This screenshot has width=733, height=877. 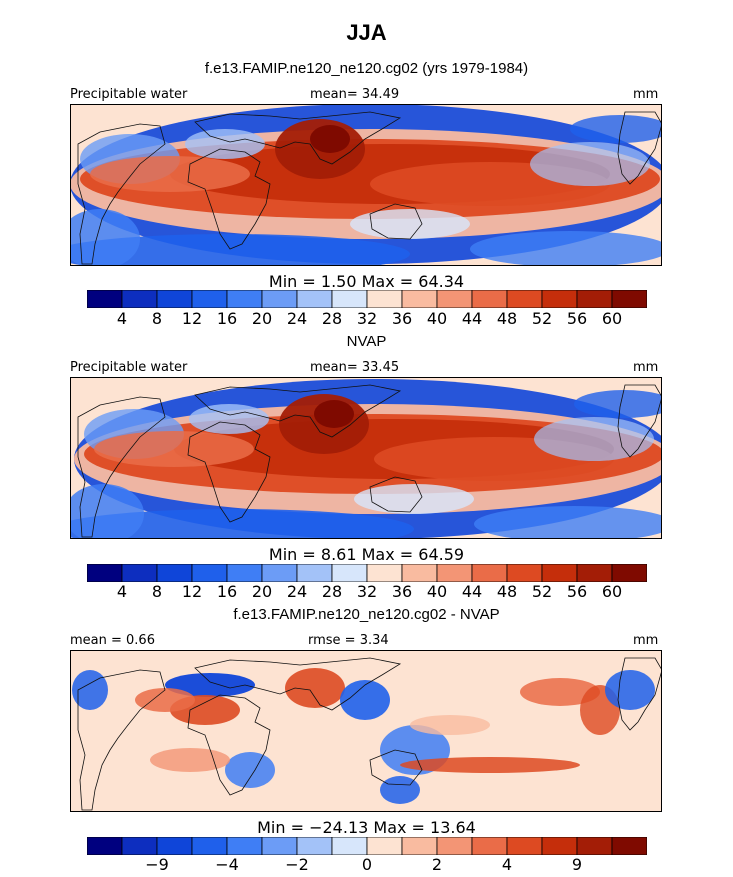 I want to click on panel-2-colorbar, so click(x=367, y=573).